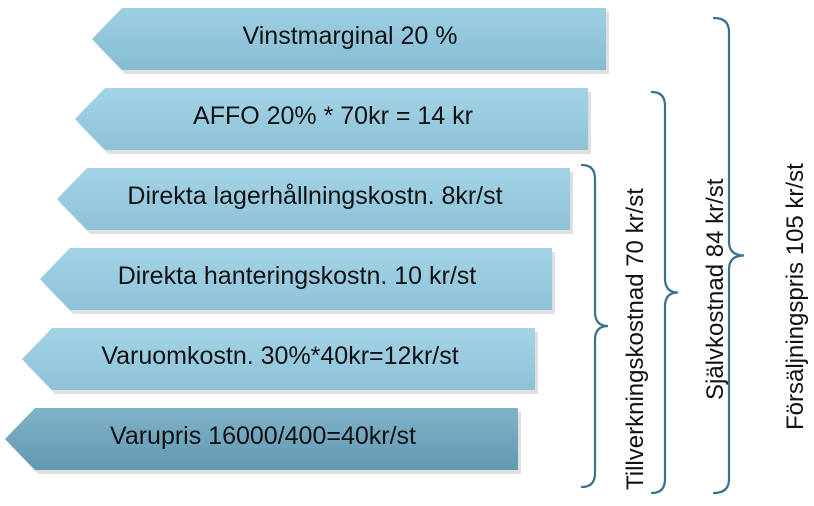  Describe the element at coordinates (664, 292) in the screenshot. I see `bracket-total-cost` at that location.